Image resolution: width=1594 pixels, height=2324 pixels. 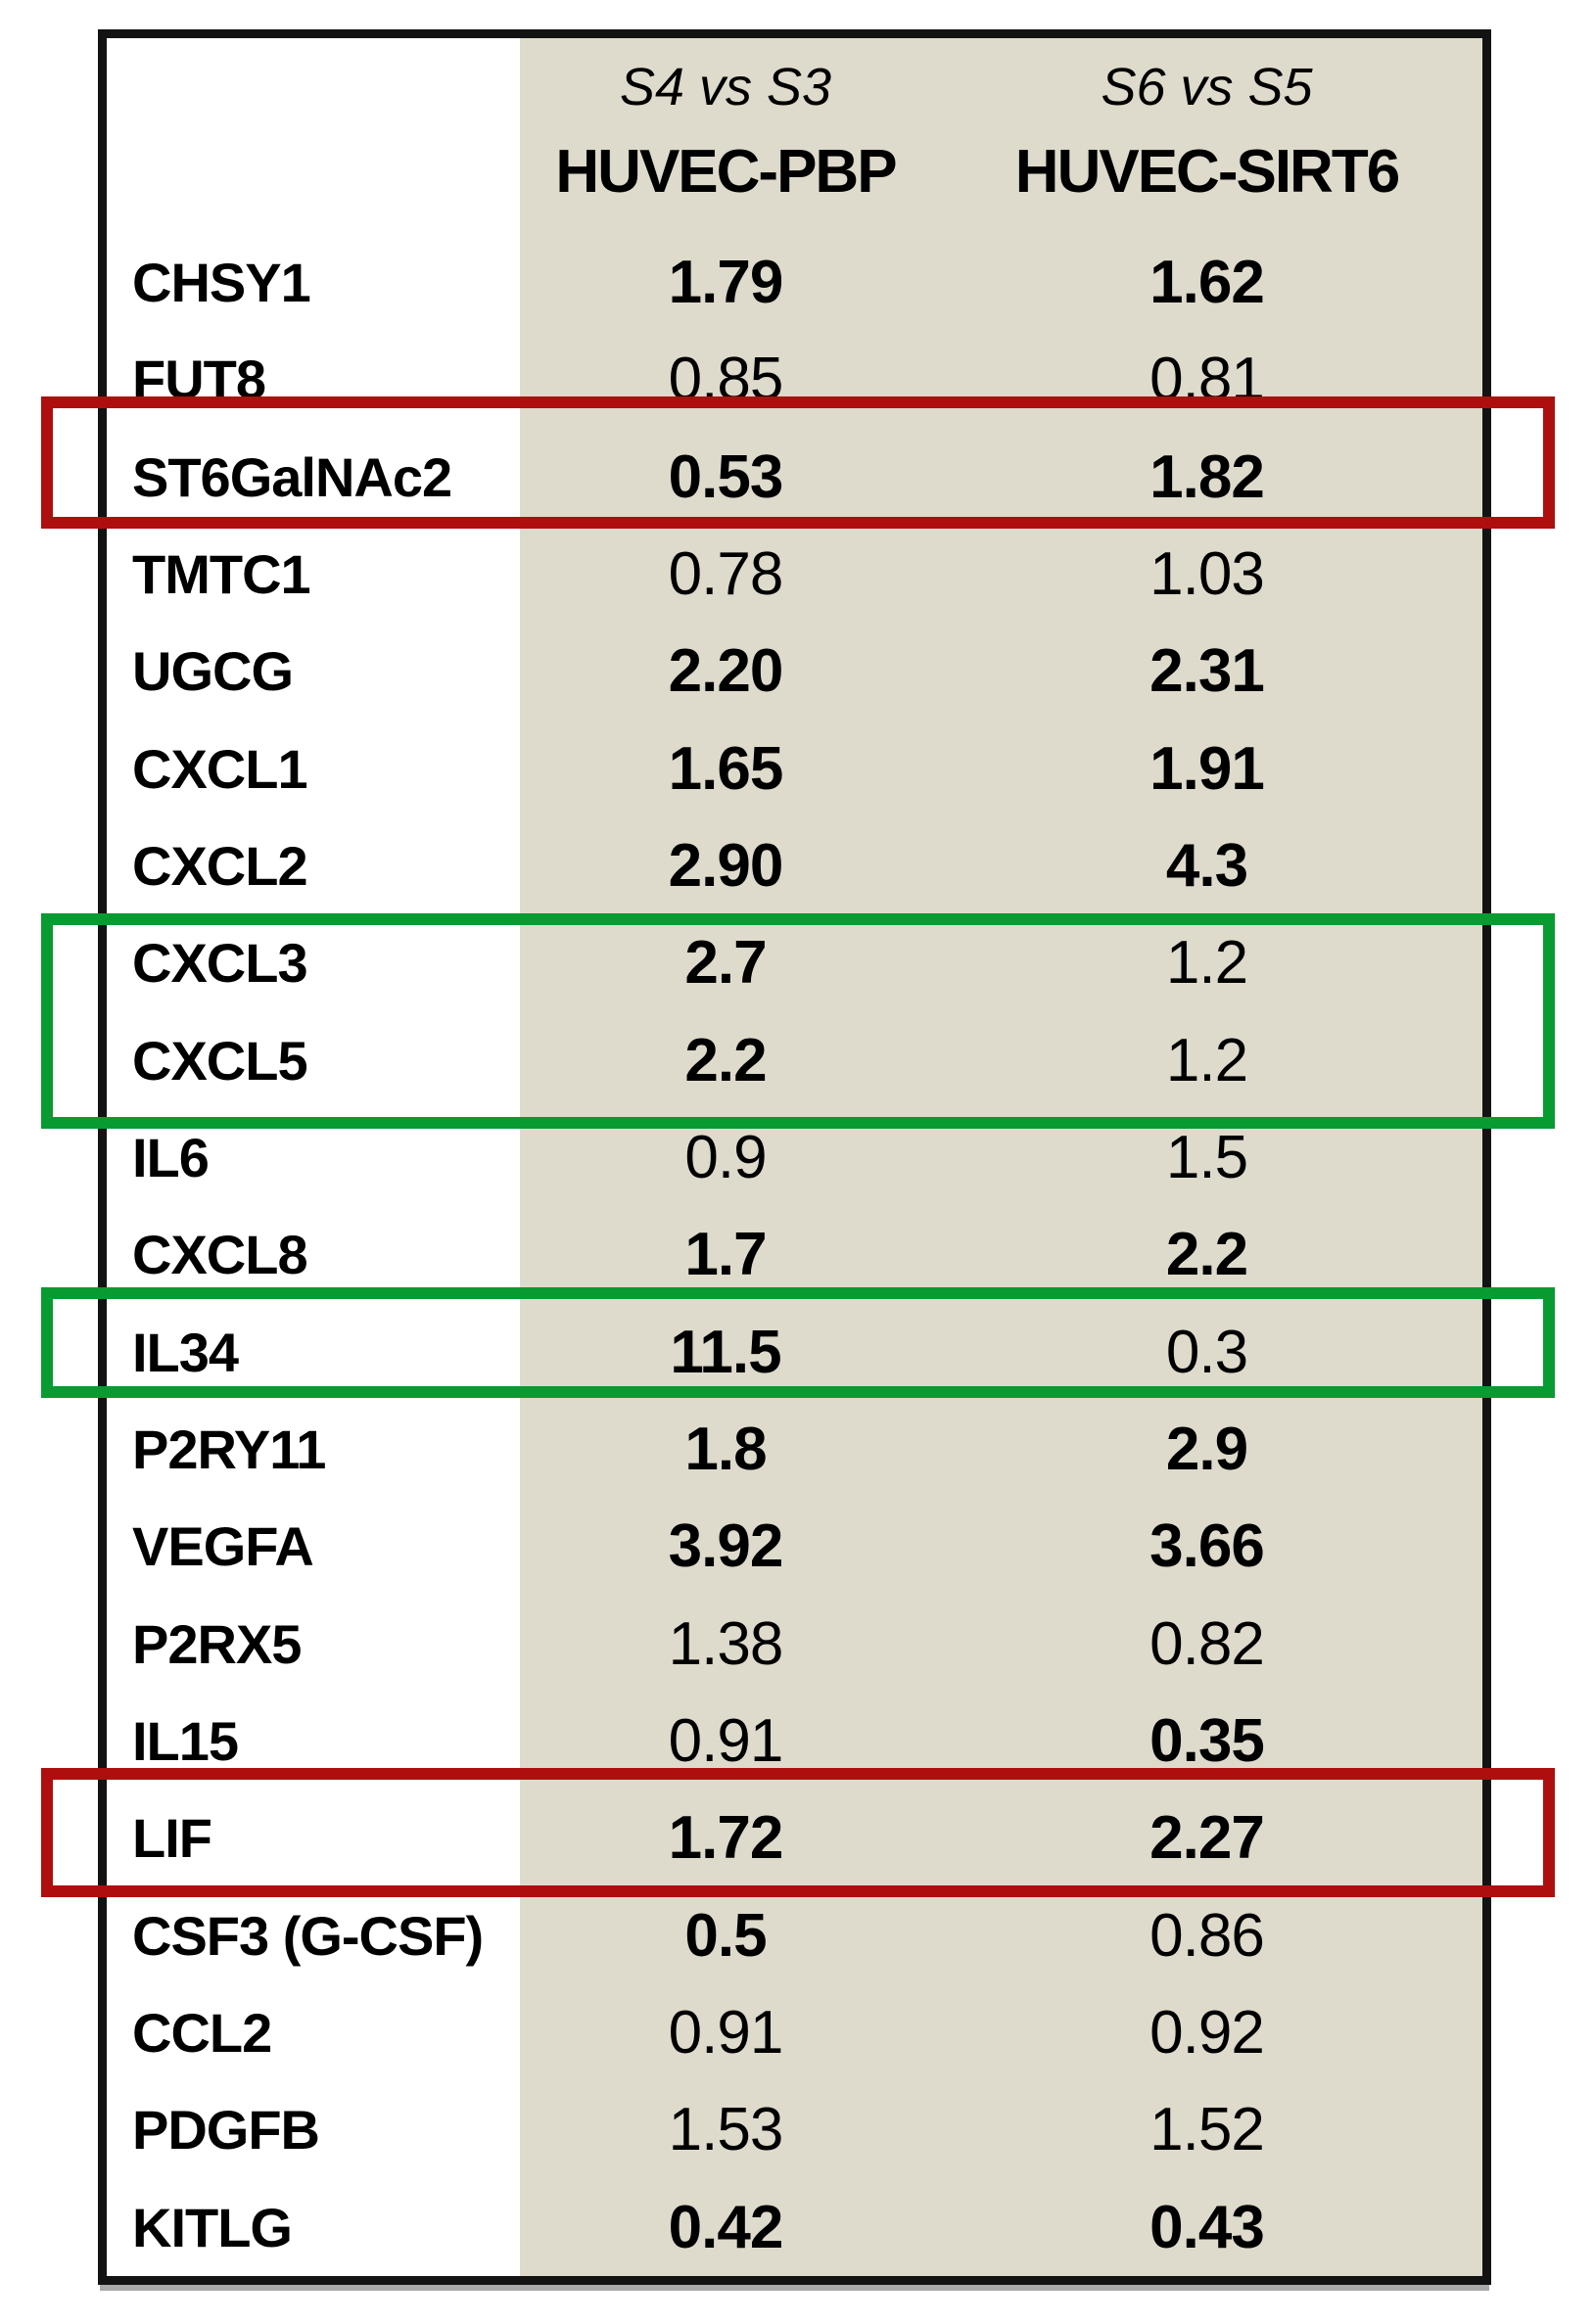 I want to click on table-row: IL34 11.5 0.3, so click(x=794, y=1352).